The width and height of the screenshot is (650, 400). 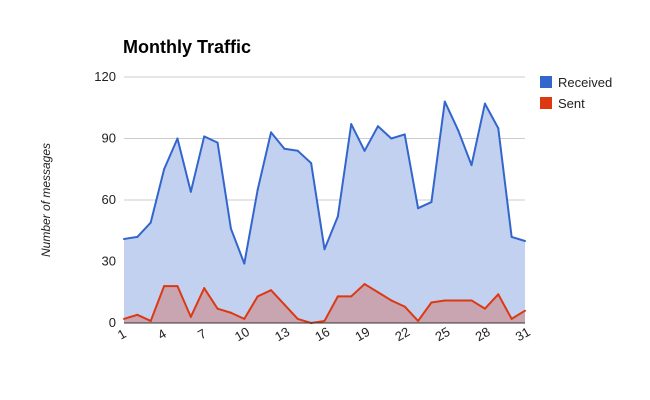 What do you see at coordinates (523, 334) in the screenshot?
I see `x-tick-label: 31` at bounding box center [523, 334].